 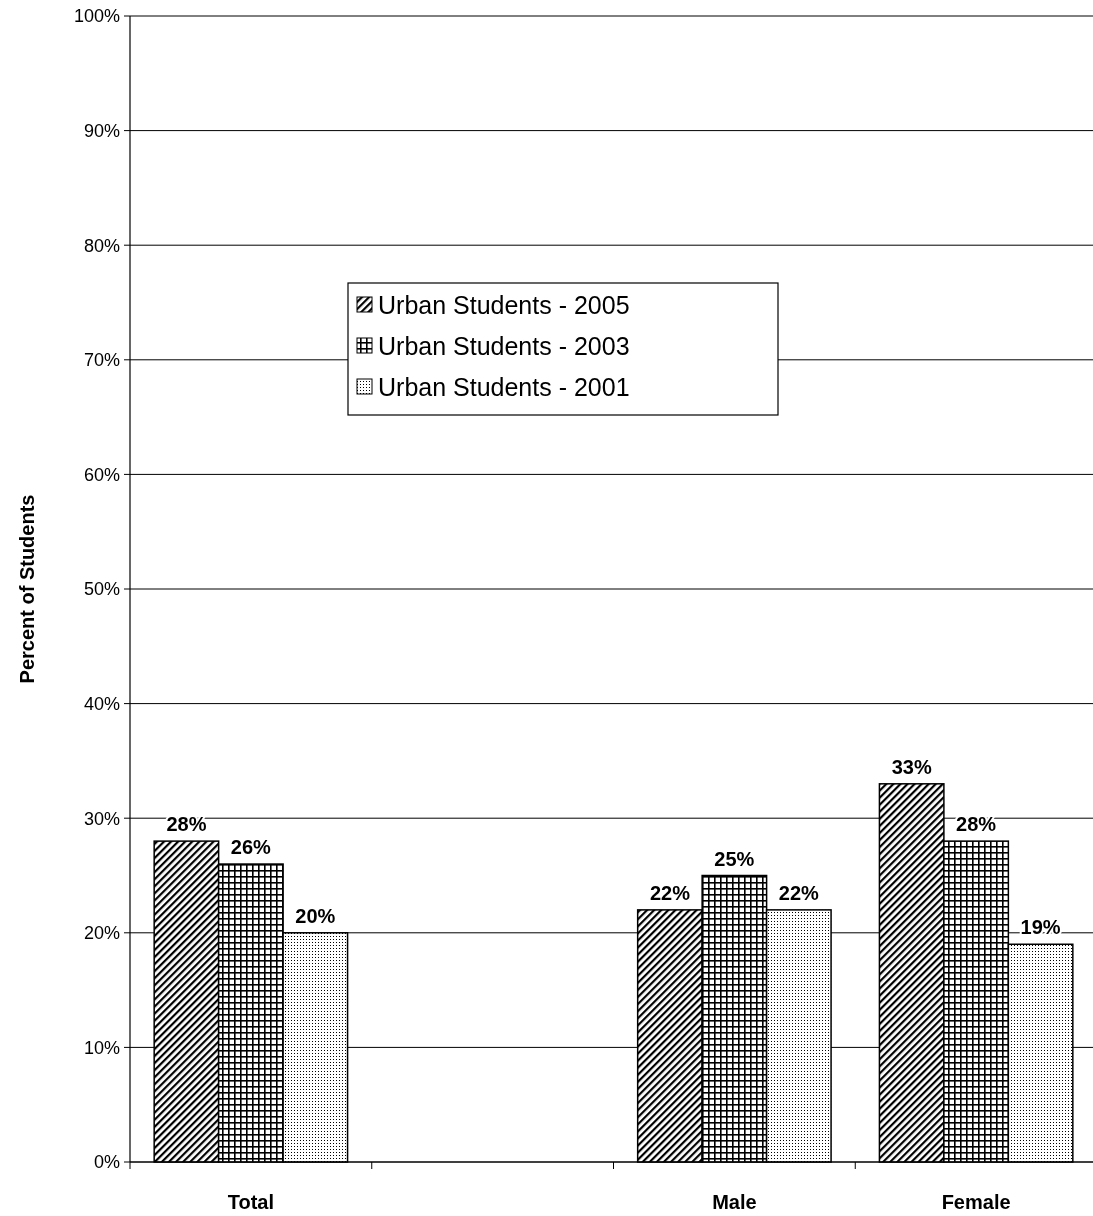 What do you see at coordinates (976, 1202) in the screenshot?
I see `x-tick-label: Female` at bounding box center [976, 1202].